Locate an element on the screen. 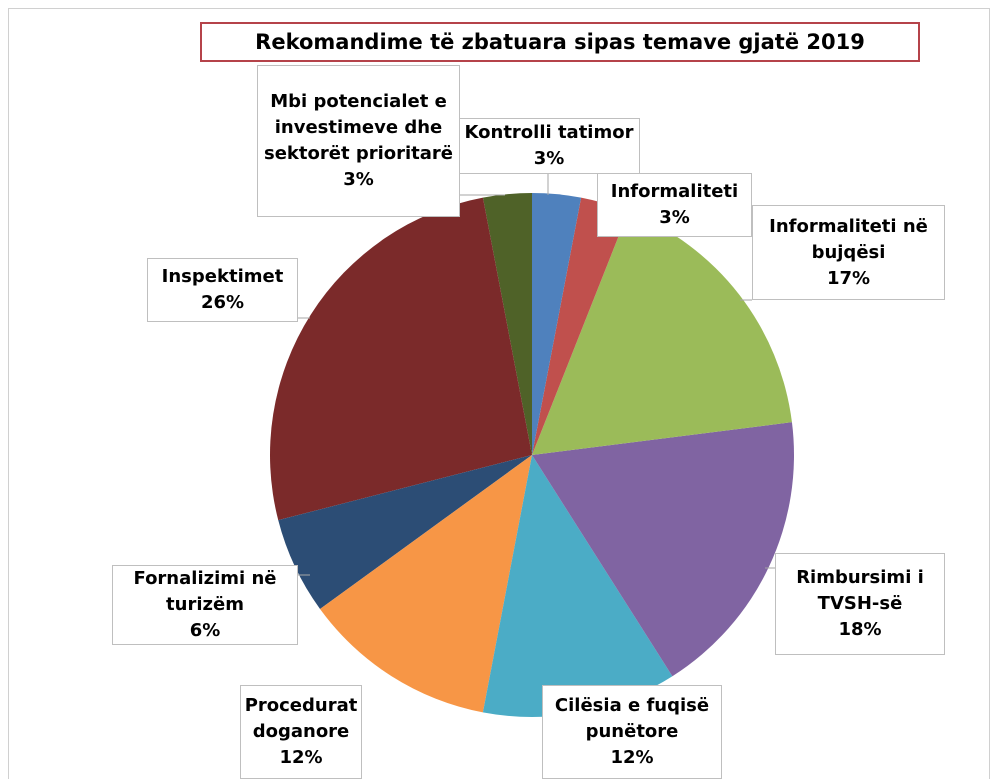 This screenshot has height=779, width=1000. data-label: Fornalizimi në turizëm 6% is located at coordinates (205, 605).